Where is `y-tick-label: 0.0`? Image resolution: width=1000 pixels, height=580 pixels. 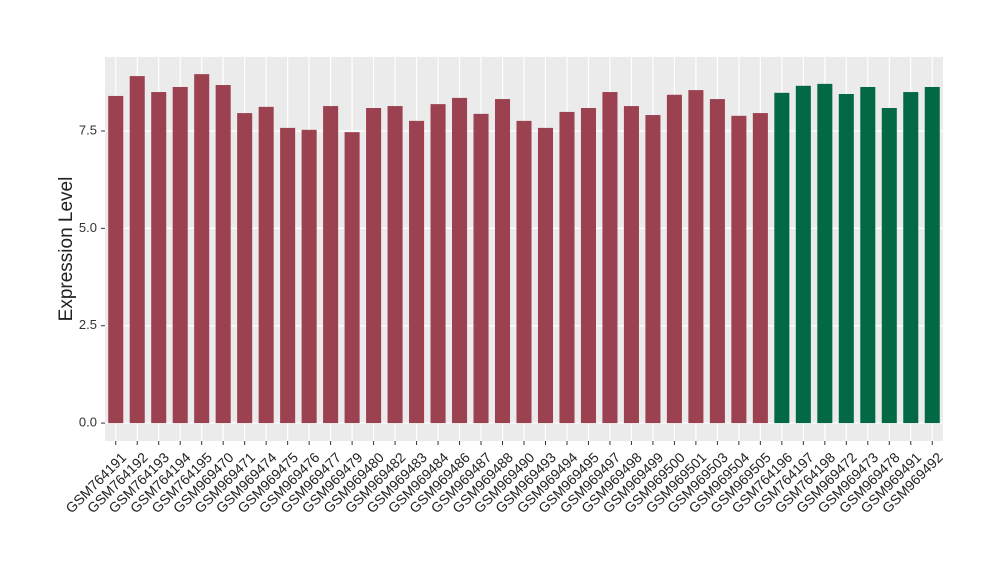
y-tick-label: 0.0 is located at coordinates (88, 422).